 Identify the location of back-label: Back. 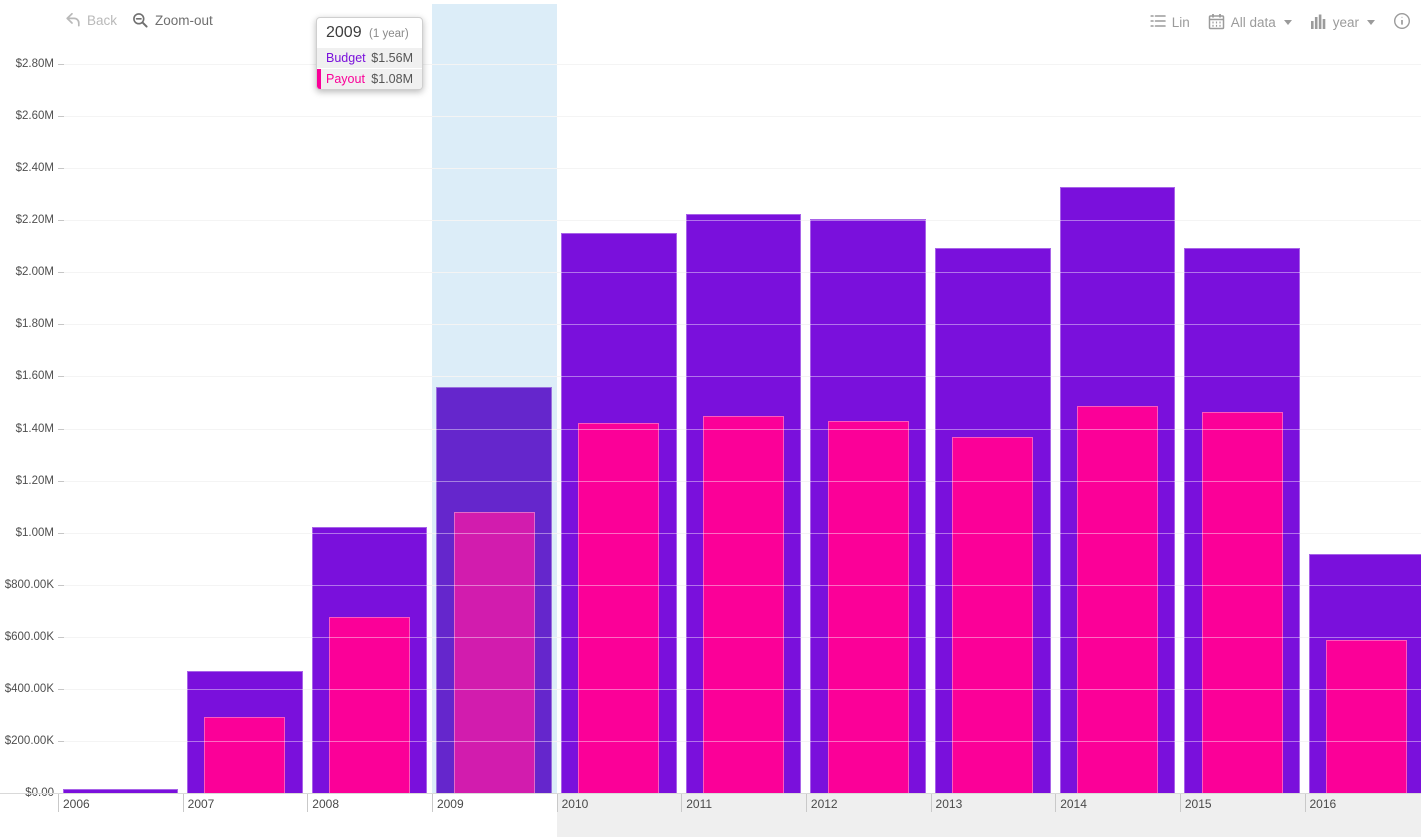
(102, 20).